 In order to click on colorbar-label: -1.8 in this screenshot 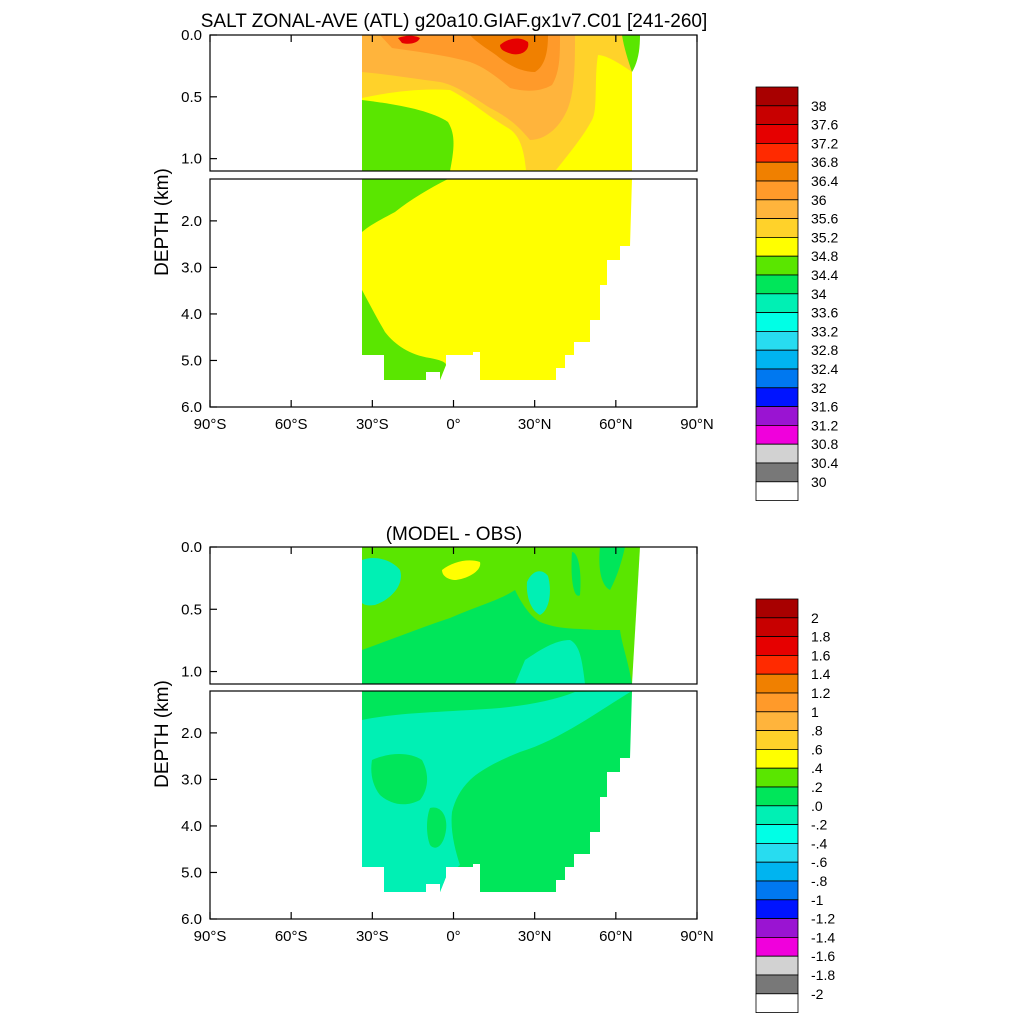, I will do `click(823, 975)`.